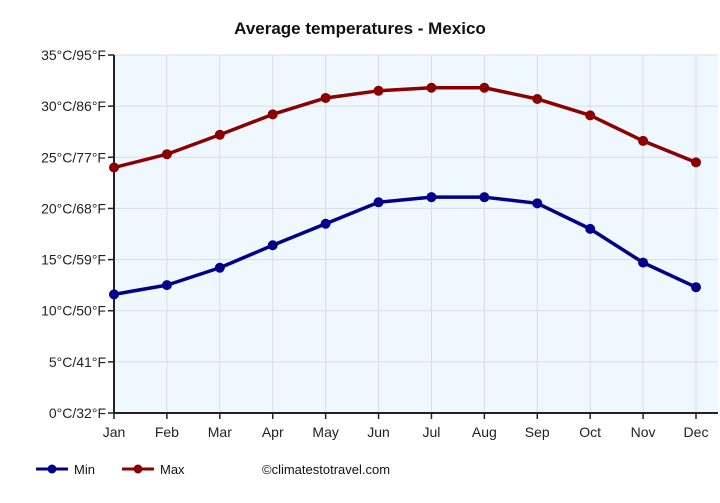 This screenshot has width=720, height=503. I want to click on legend-label-min: Min, so click(84, 469).